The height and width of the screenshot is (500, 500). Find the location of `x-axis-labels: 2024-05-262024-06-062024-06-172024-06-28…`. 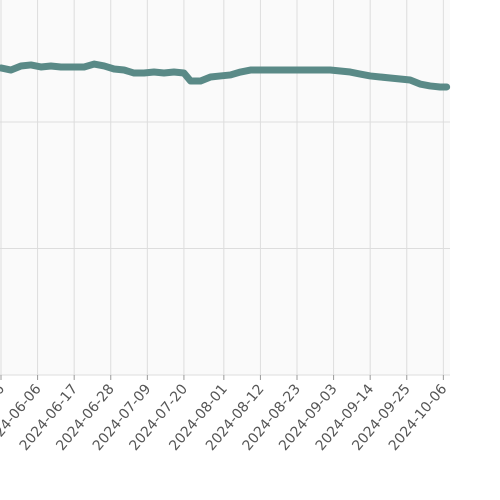

x-axis-labels: 2024-05-262024-06-062024-06-172024-06-28… is located at coordinates (225, 417).